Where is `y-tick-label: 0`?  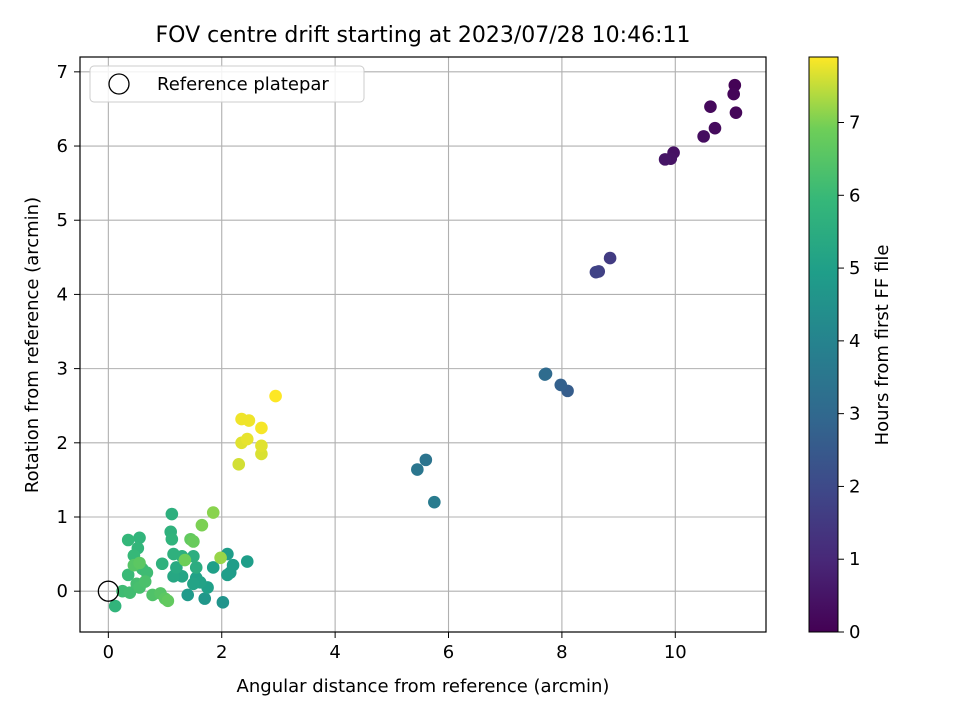
y-tick-label: 0 is located at coordinates (62, 591).